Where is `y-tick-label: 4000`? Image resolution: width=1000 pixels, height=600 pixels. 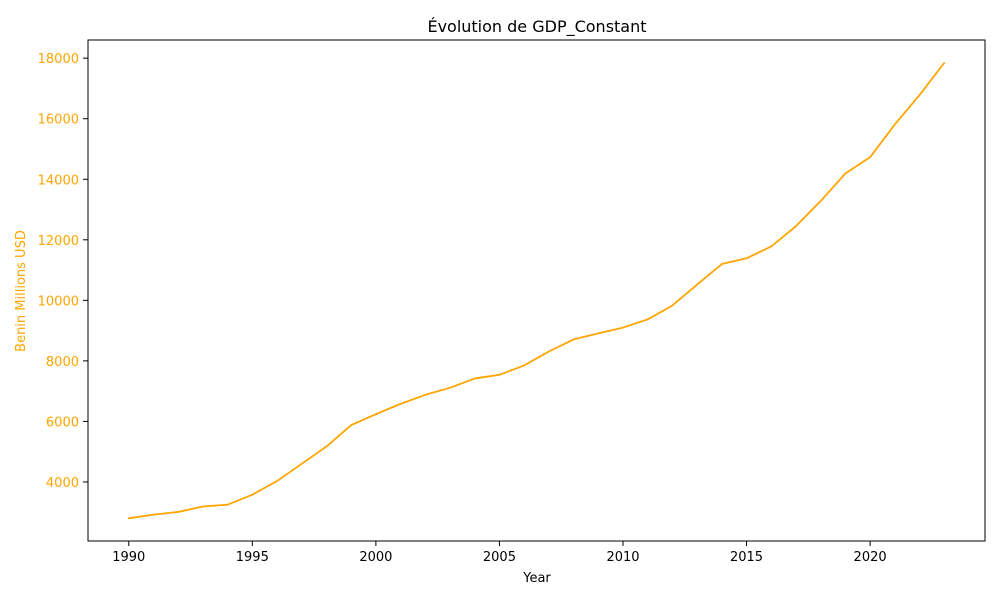 y-tick-label: 4000 is located at coordinates (62, 483).